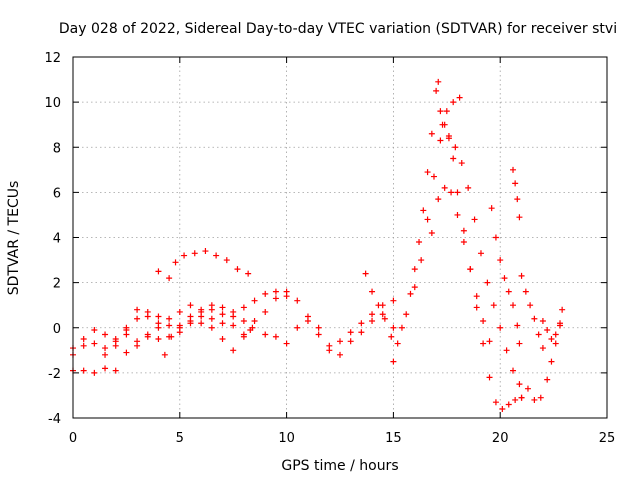 This screenshot has height=480, width=640. Describe the element at coordinates (286, 438) in the screenshot. I see `x-tick-label: 10` at that location.